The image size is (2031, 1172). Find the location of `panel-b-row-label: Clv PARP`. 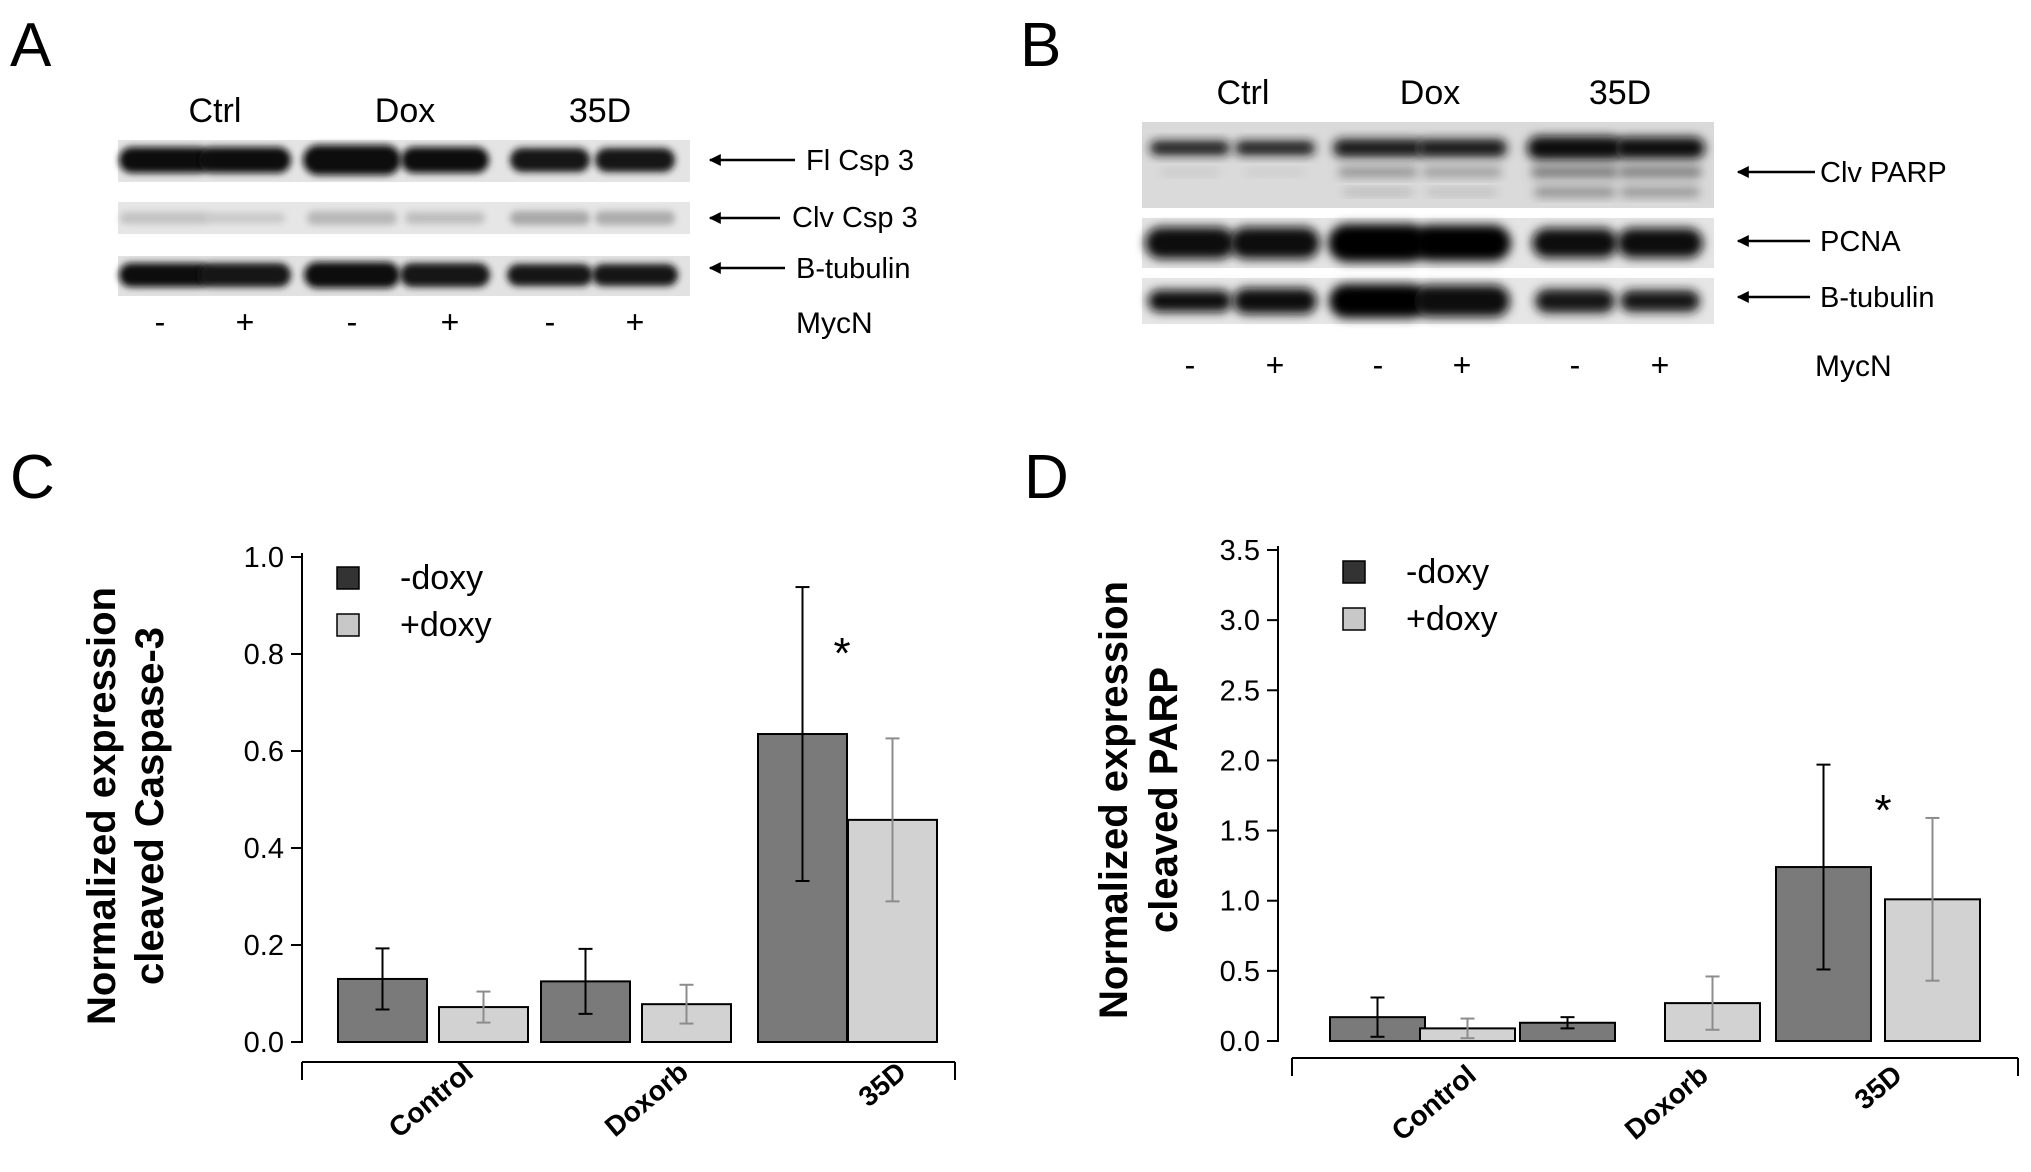

panel-b-row-label: Clv PARP is located at coordinates (1883, 173).